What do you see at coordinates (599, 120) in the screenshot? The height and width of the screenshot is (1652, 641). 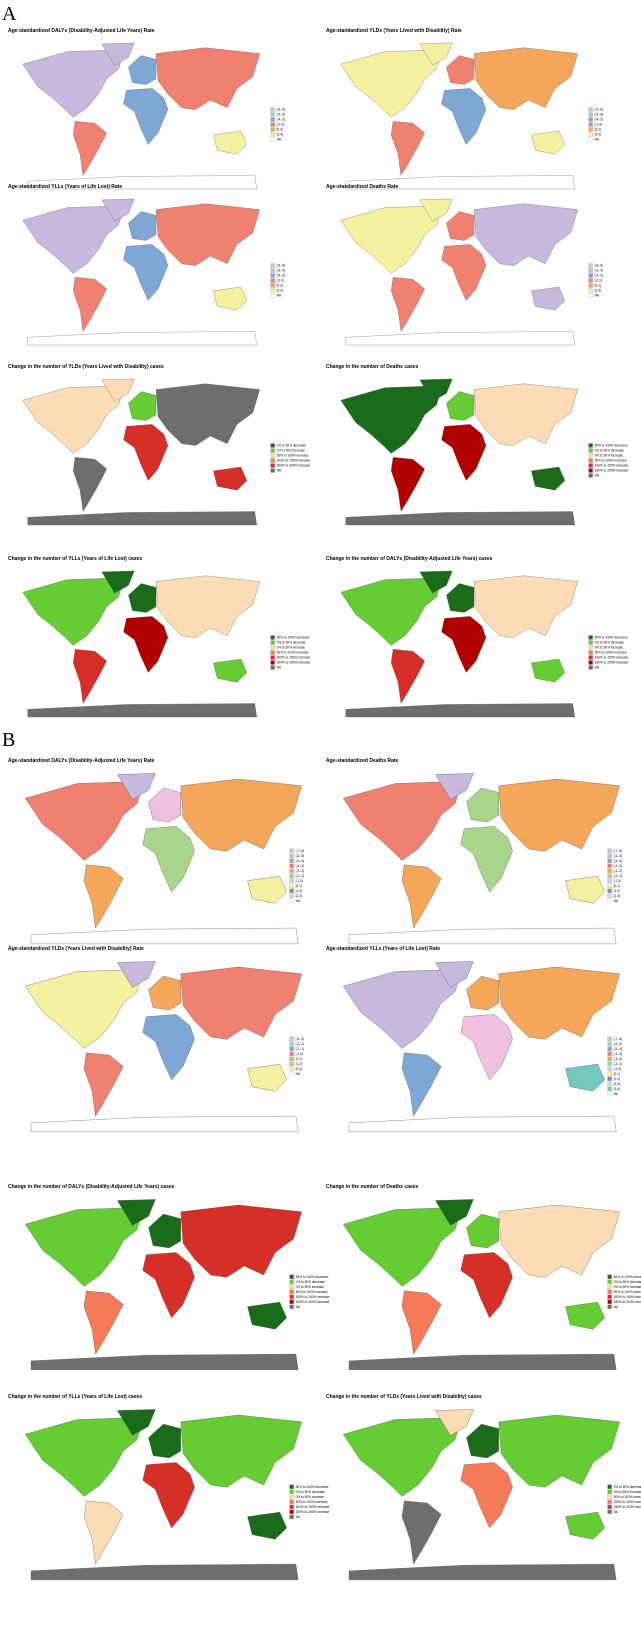 I see `legend-label: [-4,-2)` at bounding box center [599, 120].